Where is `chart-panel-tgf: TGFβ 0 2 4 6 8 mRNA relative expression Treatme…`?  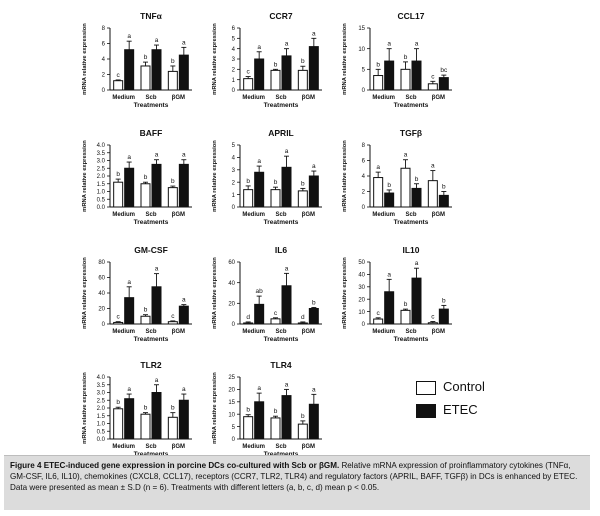 chart-panel-tgf: TGFβ 0 2 4 6 8 mRNA relative expression Treatme… is located at coordinates (397, 177).